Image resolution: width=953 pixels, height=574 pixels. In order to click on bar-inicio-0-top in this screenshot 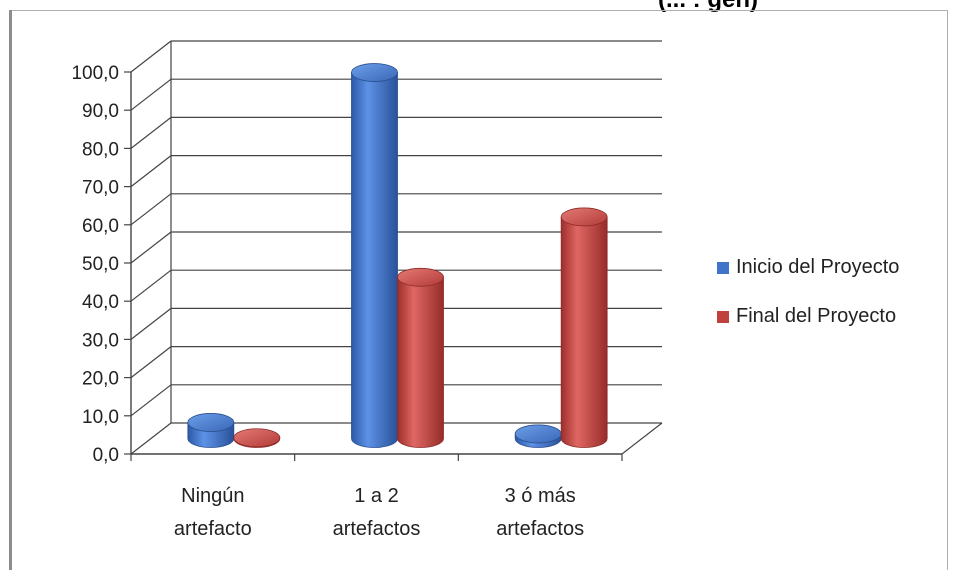, I will do `click(211, 422)`.